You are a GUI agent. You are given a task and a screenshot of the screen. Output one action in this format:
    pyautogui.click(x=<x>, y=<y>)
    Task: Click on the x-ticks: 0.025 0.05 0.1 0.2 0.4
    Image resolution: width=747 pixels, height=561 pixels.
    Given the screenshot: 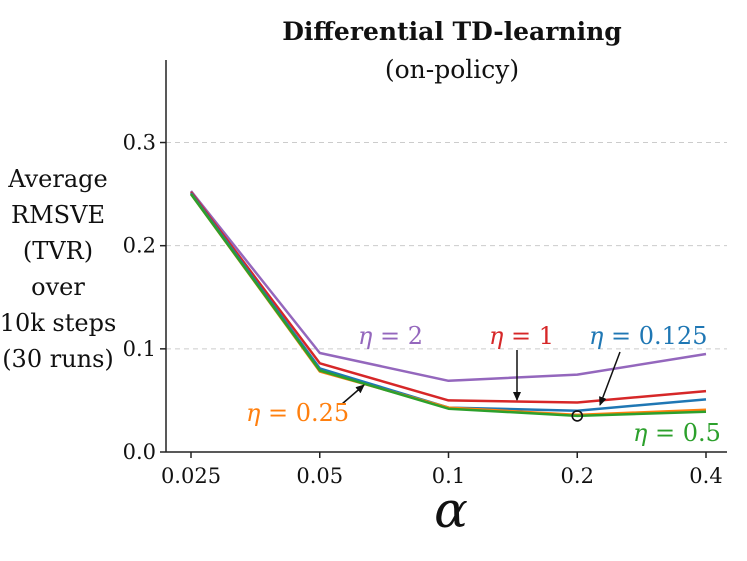 What is the action you would take?
    pyautogui.click(x=442, y=470)
    